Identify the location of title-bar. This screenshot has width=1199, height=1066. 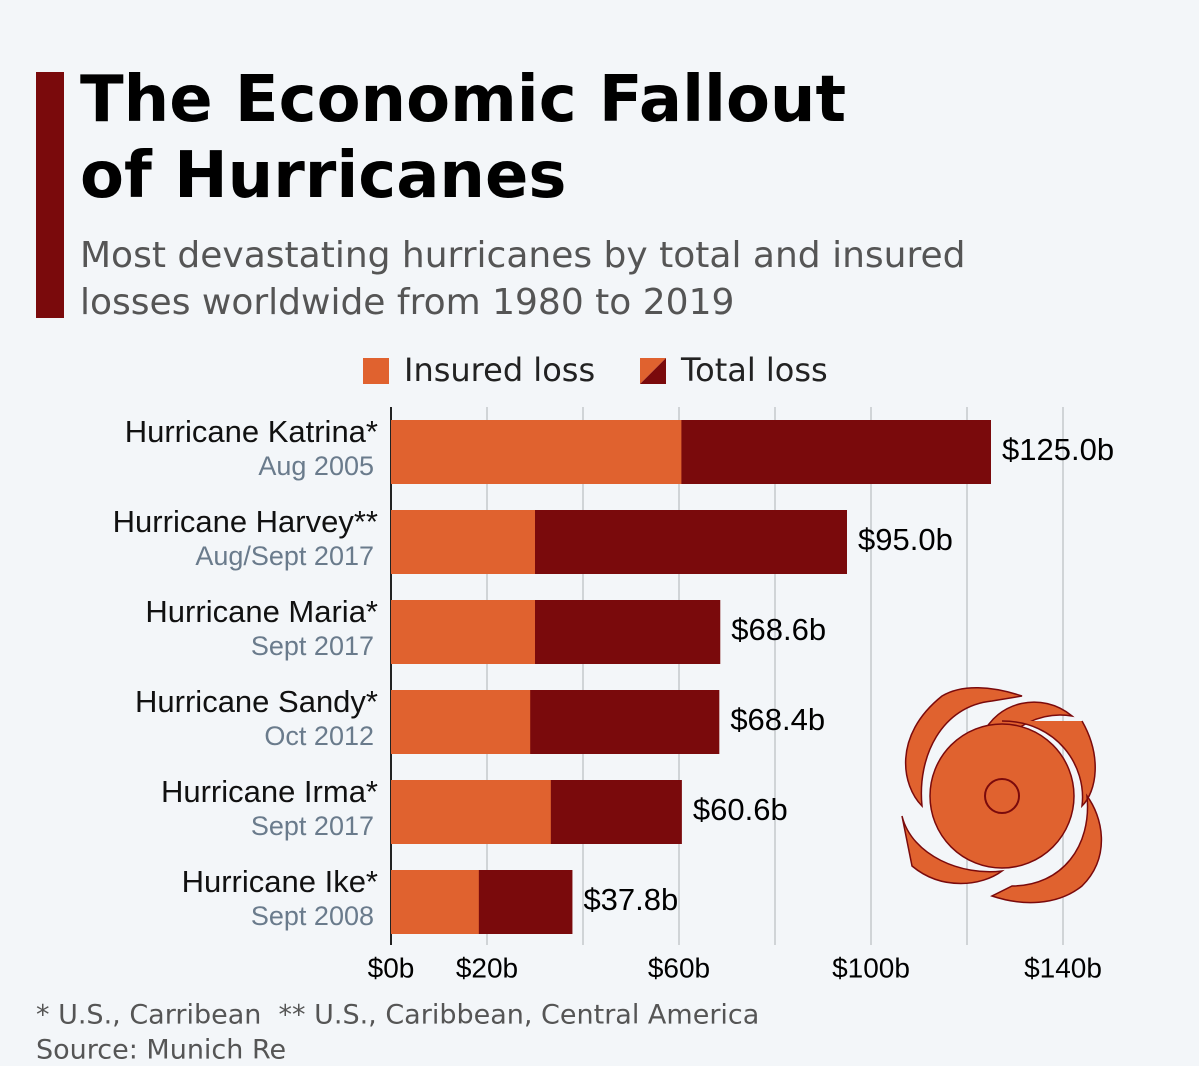
(50, 195).